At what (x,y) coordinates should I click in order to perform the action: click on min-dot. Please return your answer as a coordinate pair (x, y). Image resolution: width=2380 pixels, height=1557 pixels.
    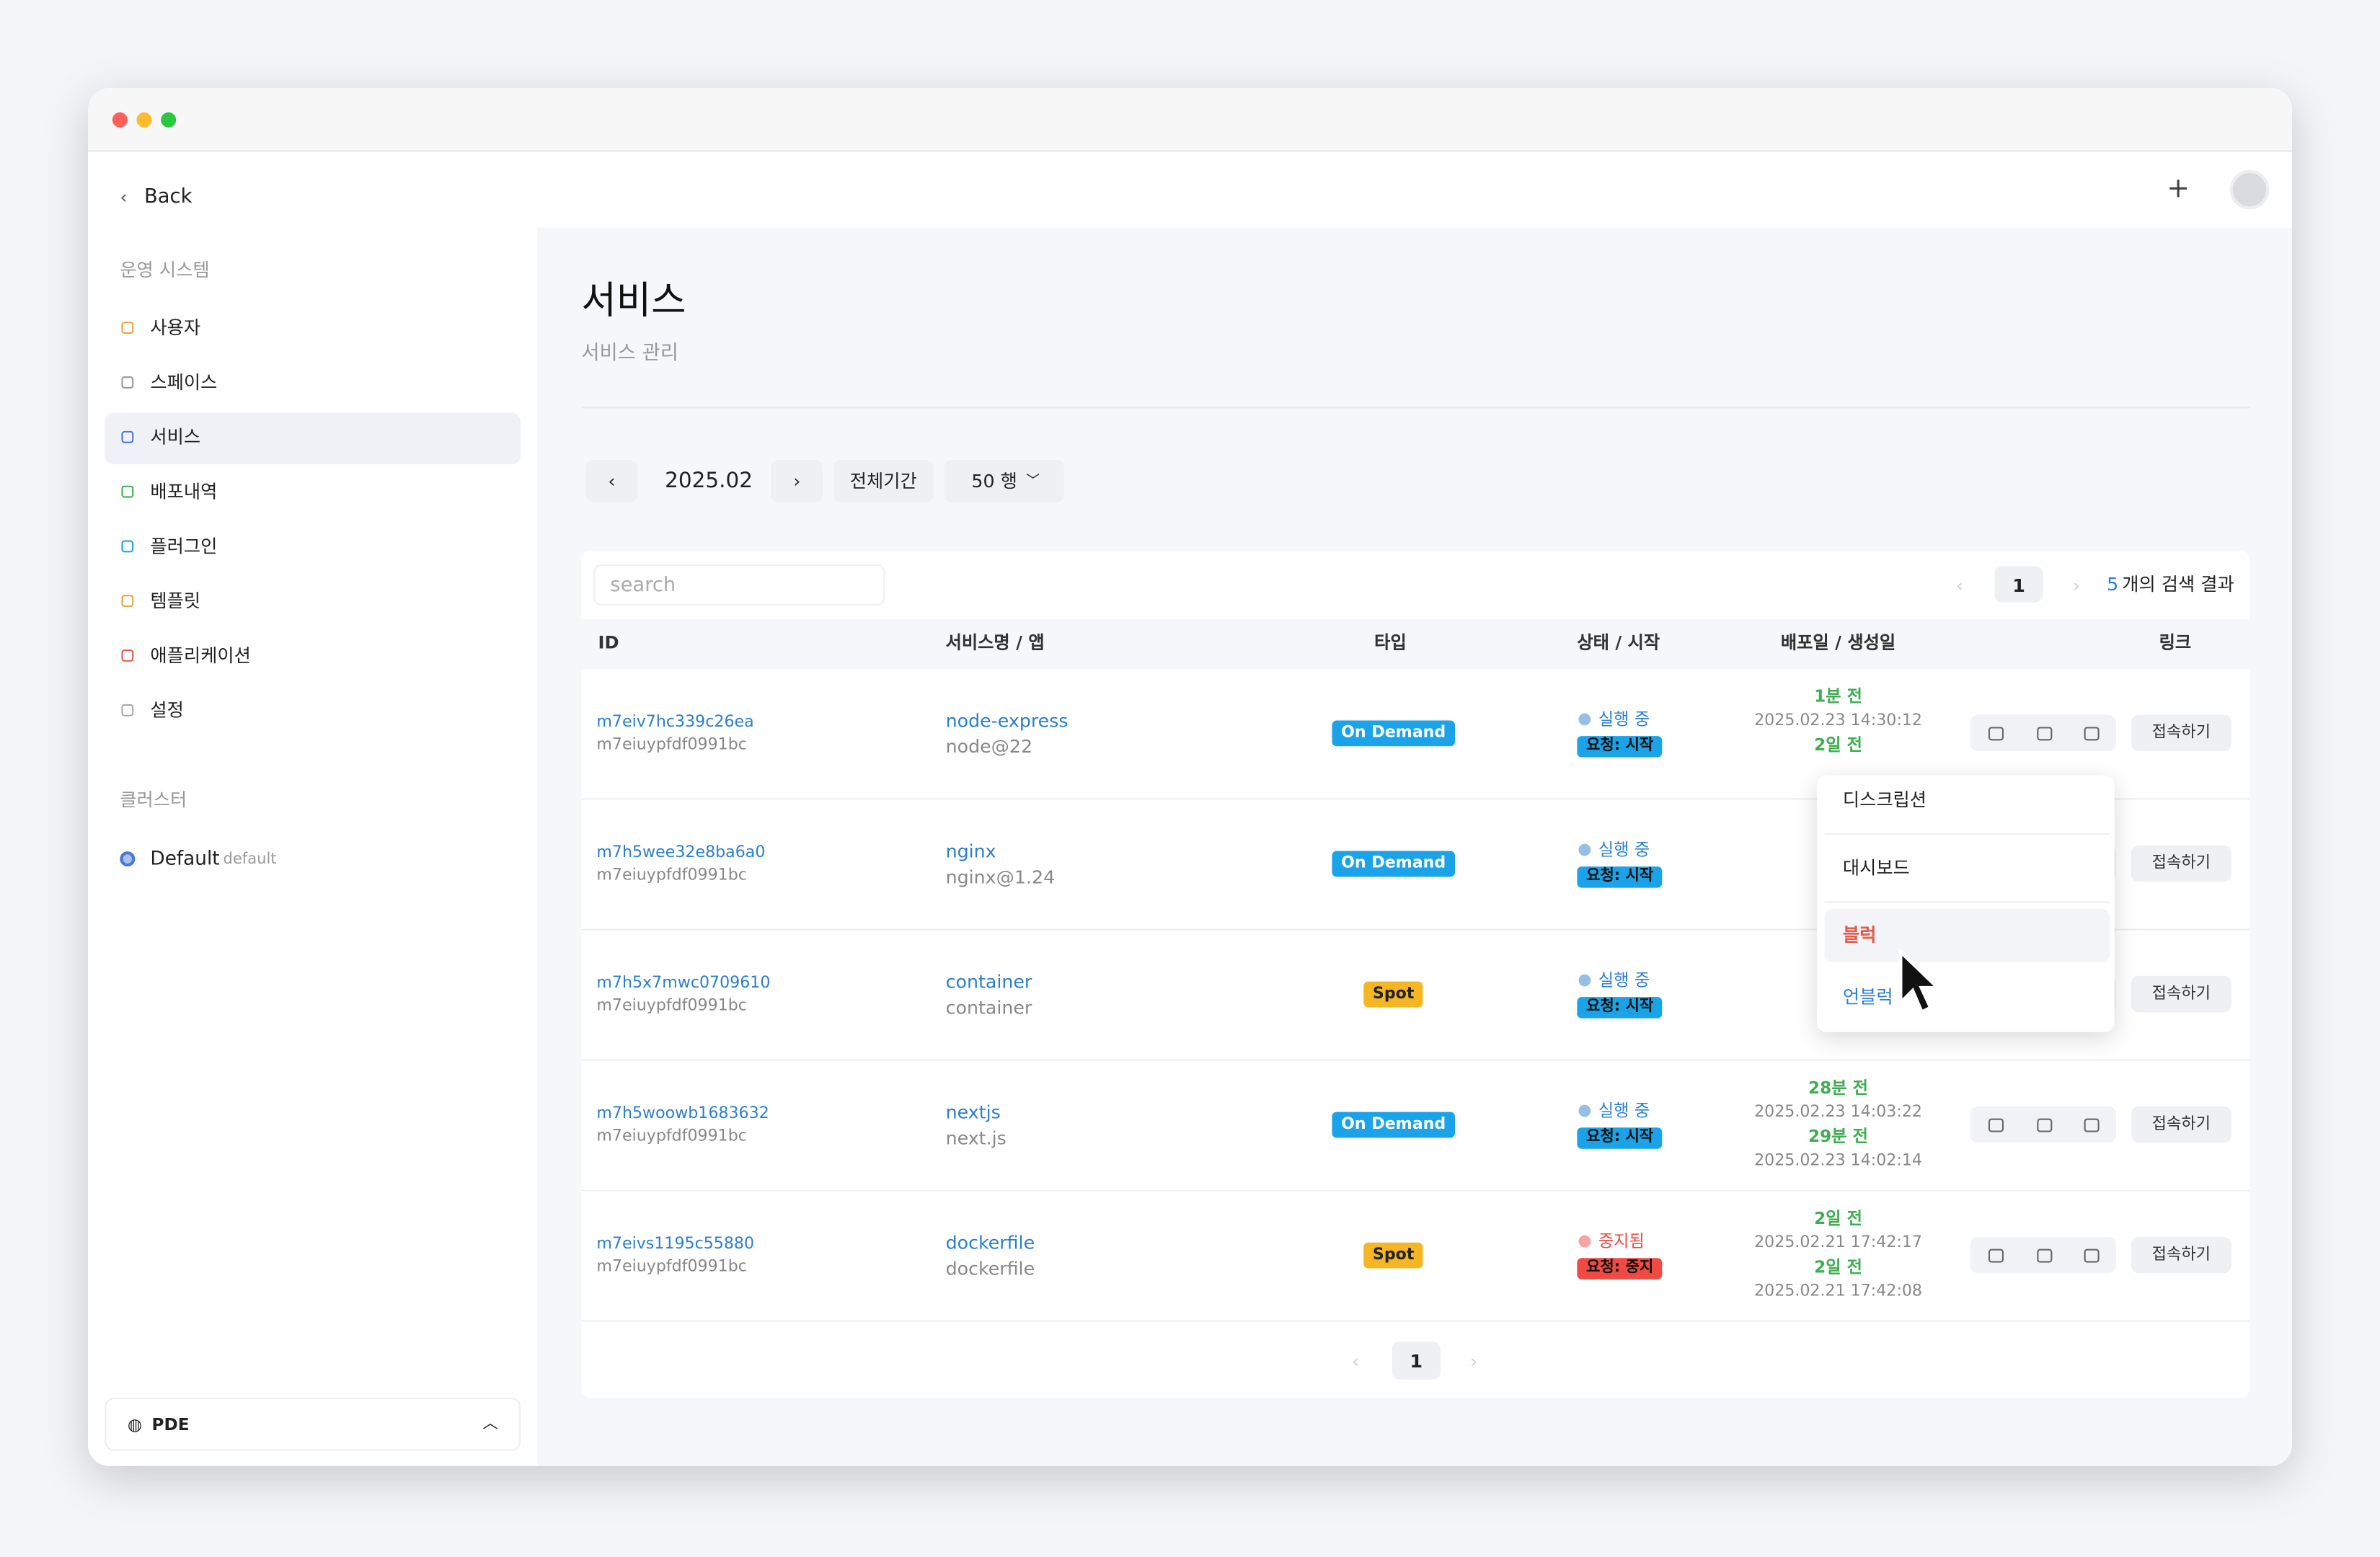
    Looking at the image, I should click on (144, 120).